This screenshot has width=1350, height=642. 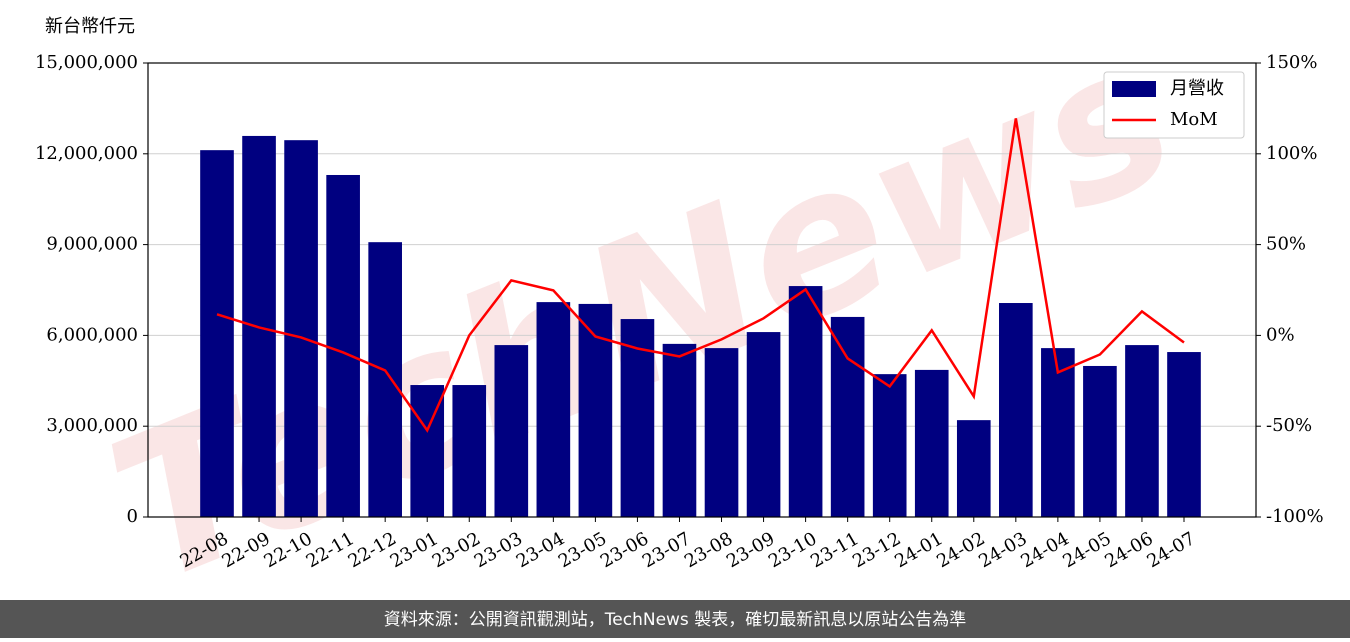 What do you see at coordinates (1286, 244) in the screenshot?
I see `y2-tick-label: 50%` at bounding box center [1286, 244].